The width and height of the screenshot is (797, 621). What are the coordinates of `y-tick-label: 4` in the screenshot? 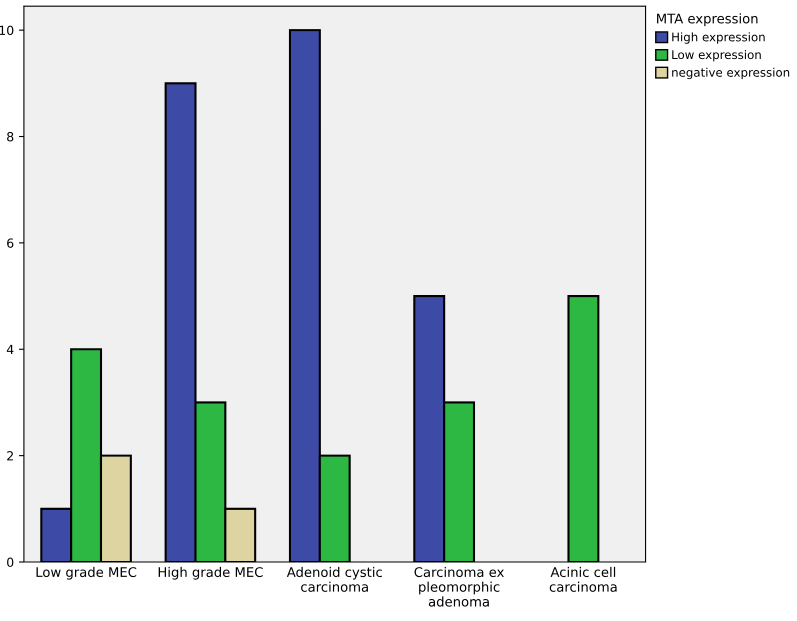 It's located at (10, 349).